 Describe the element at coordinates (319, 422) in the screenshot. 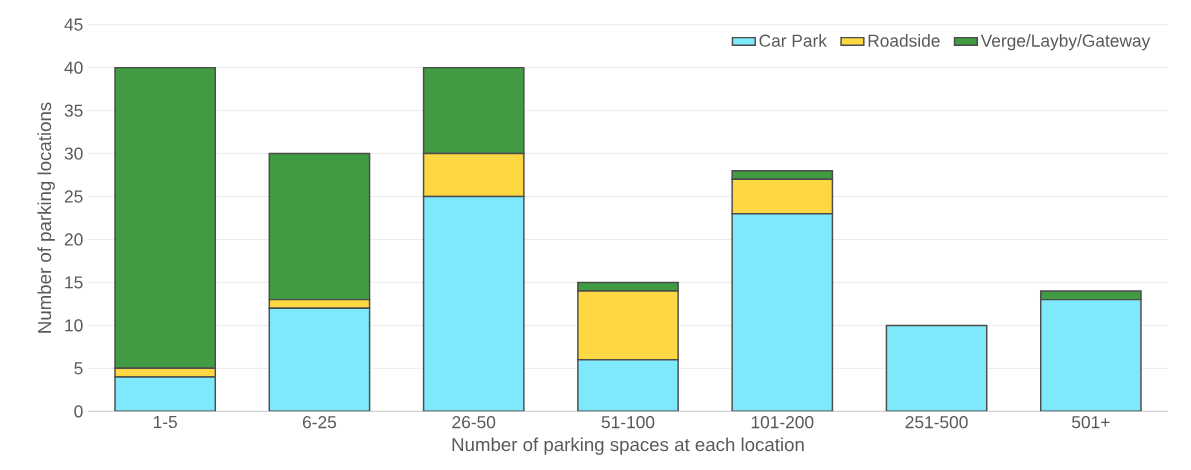

I see `x-tick-label: 6-25` at that location.